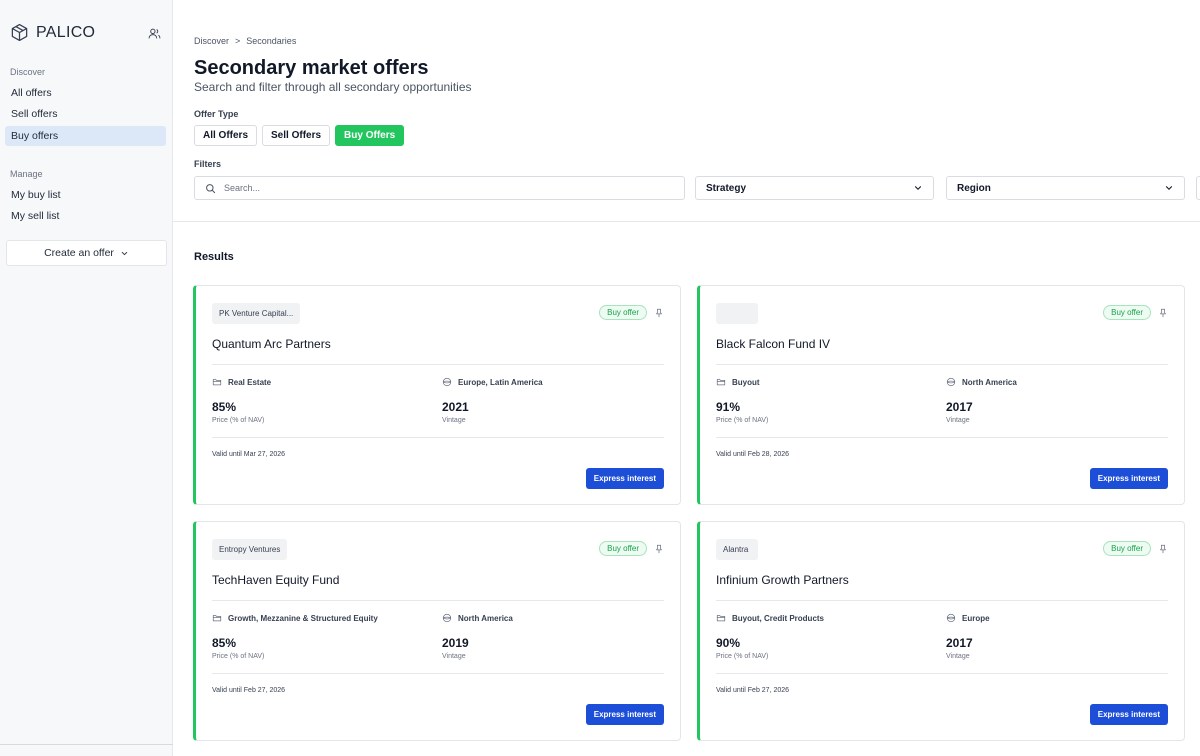  I want to click on strategy-attr: Real Estate, so click(241, 382).